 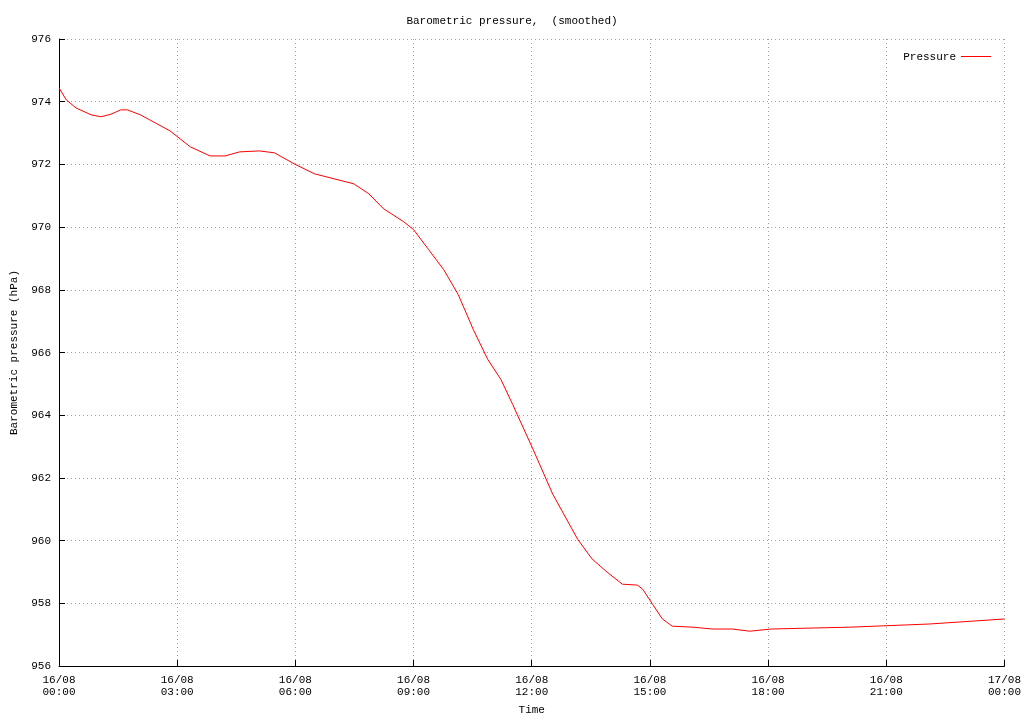 I want to click on y-tick-label: 960, so click(x=41, y=540).